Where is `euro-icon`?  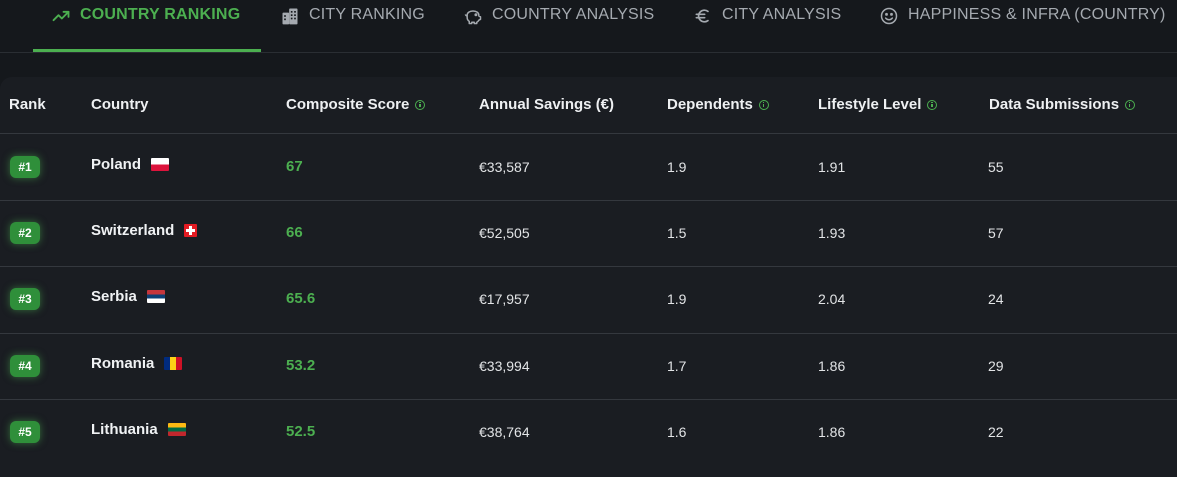 euro-icon is located at coordinates (702, 16).